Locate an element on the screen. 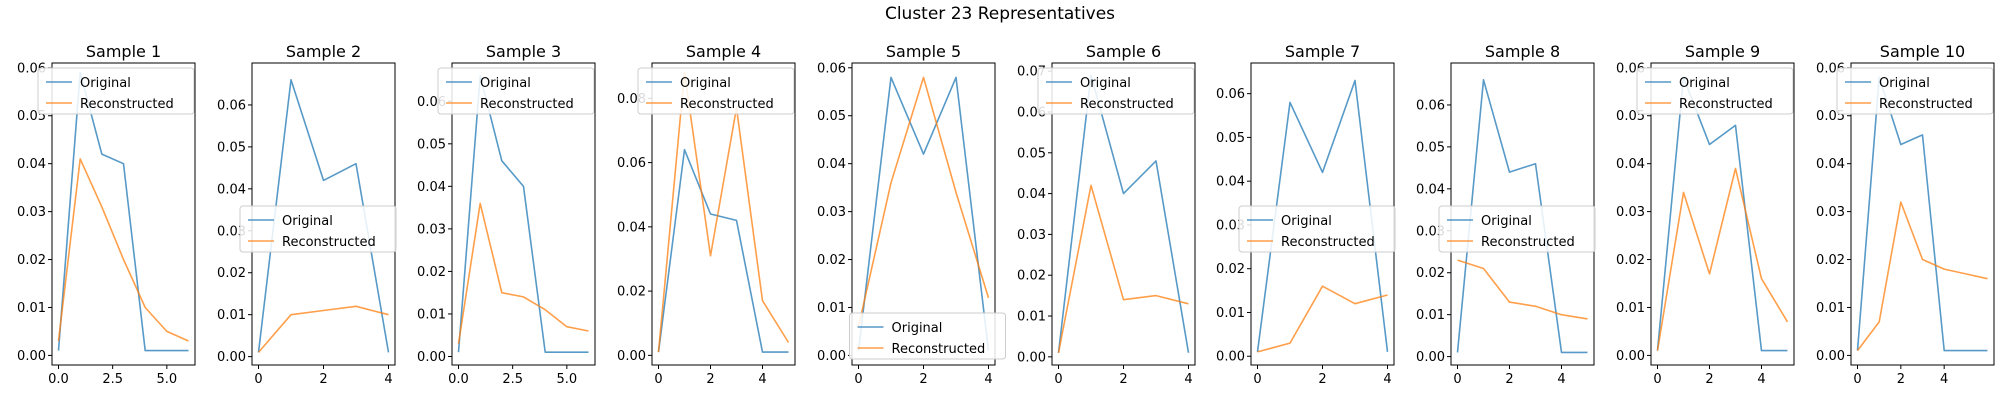 This screenshot has height=400, width=2000. x-tick-label: 0.0 is located at coordinates (58, 379).